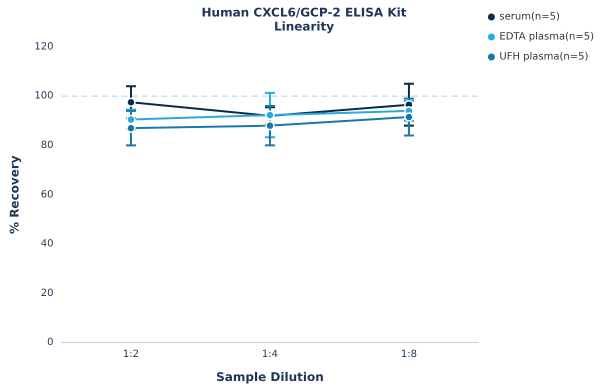  What do you see at coordinates (47, 145) in the screenshot?
I see `y-tick-label: 80` at bounding box center [47, 145].